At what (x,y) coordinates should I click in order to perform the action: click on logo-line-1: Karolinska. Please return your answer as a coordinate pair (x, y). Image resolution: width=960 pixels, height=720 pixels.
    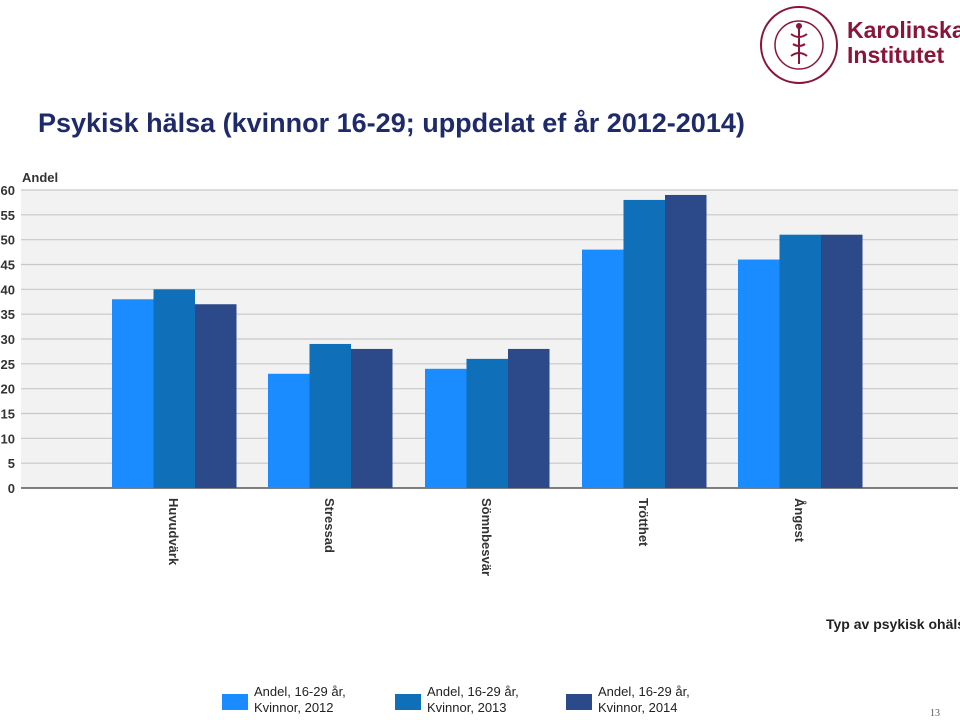
    Looking at the image, I should click on (903, 30).